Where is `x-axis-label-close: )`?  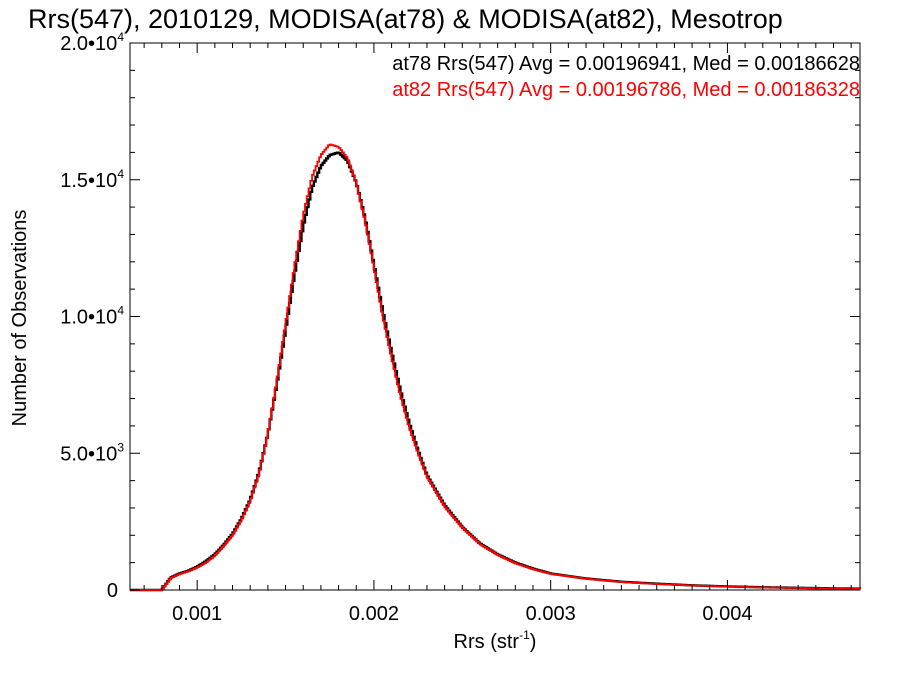 x-axis-label-close: ) is located at coordinates (533, 642).